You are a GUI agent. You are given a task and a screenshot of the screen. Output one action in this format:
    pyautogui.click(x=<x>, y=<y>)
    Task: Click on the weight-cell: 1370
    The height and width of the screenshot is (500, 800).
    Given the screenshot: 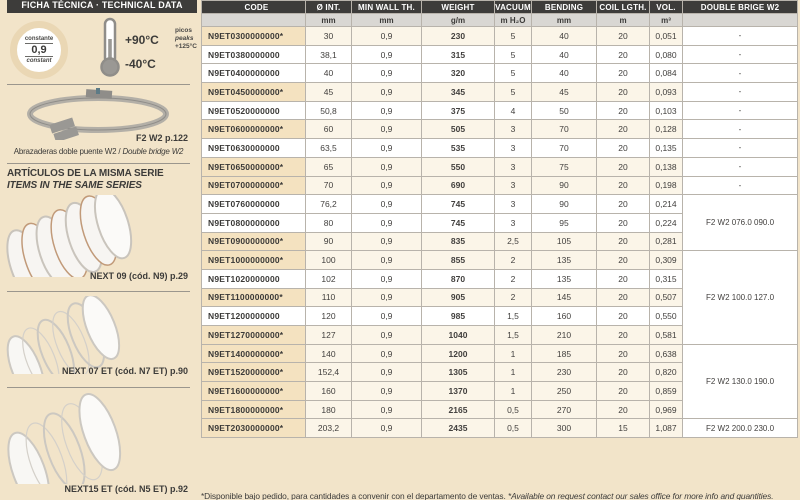 What is the action you would take?
    pyautogui.click(x=458, y=391)
    